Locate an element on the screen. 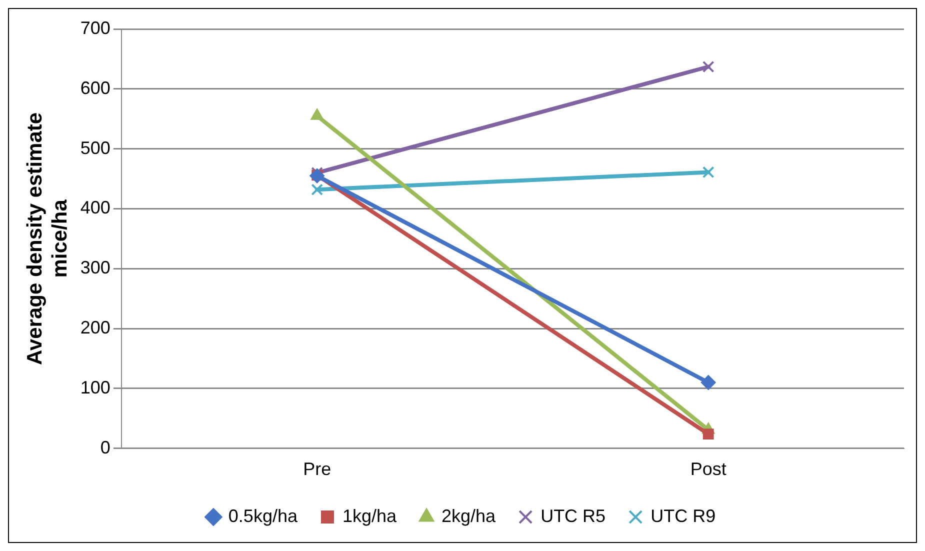 This screenshot has width=925, height=551. x-tick-label: Post is located at coordinates (708, 469).